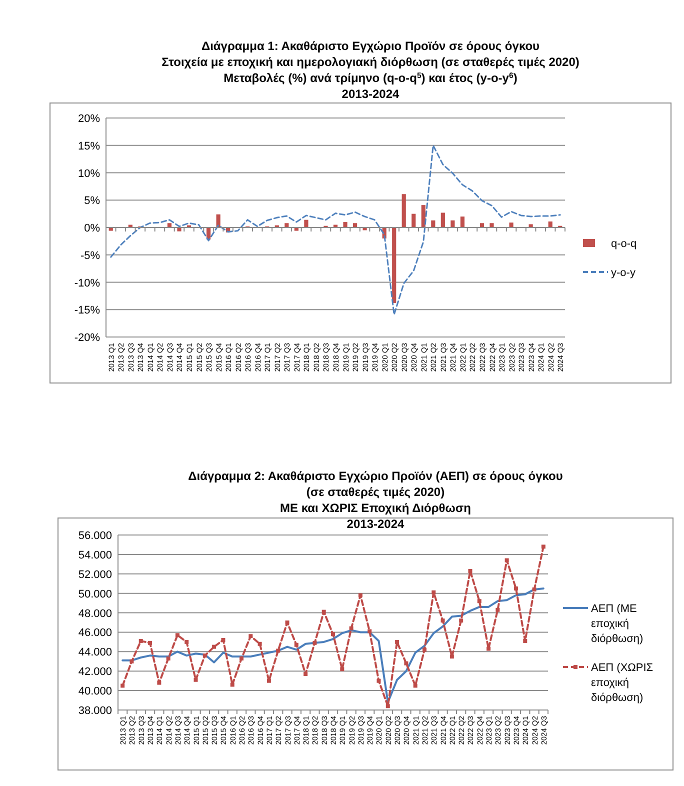  Describe the element at coordinates (95, 692) in the screenshot. I see `y-tick-label: 40.000` at that location.